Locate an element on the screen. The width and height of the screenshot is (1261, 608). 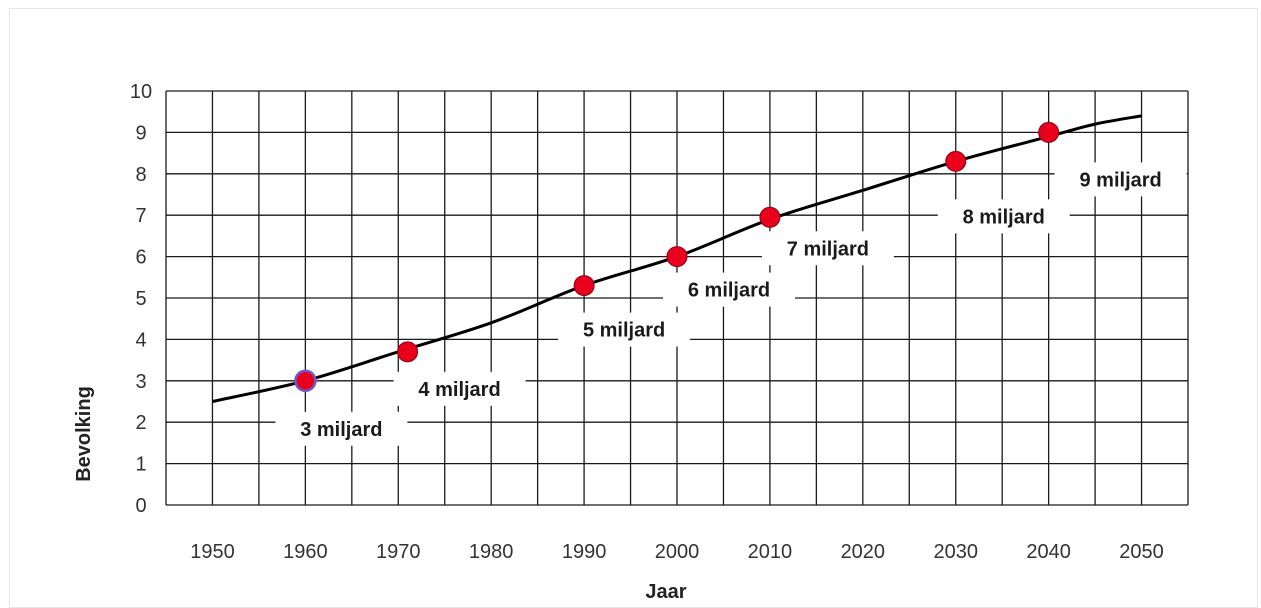
x-tick-label: 1950 is located at coordinates (212, 552).